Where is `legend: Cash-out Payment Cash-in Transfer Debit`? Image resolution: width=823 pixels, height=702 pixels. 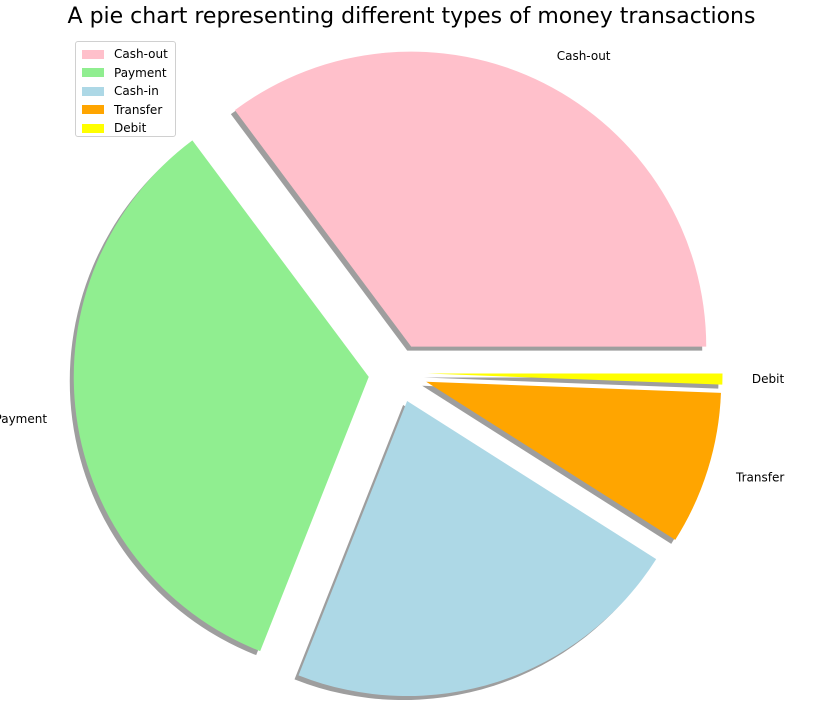 legend: Cash-out Payment Cash-in Transfer Debit is located at coordinates (125, 89).